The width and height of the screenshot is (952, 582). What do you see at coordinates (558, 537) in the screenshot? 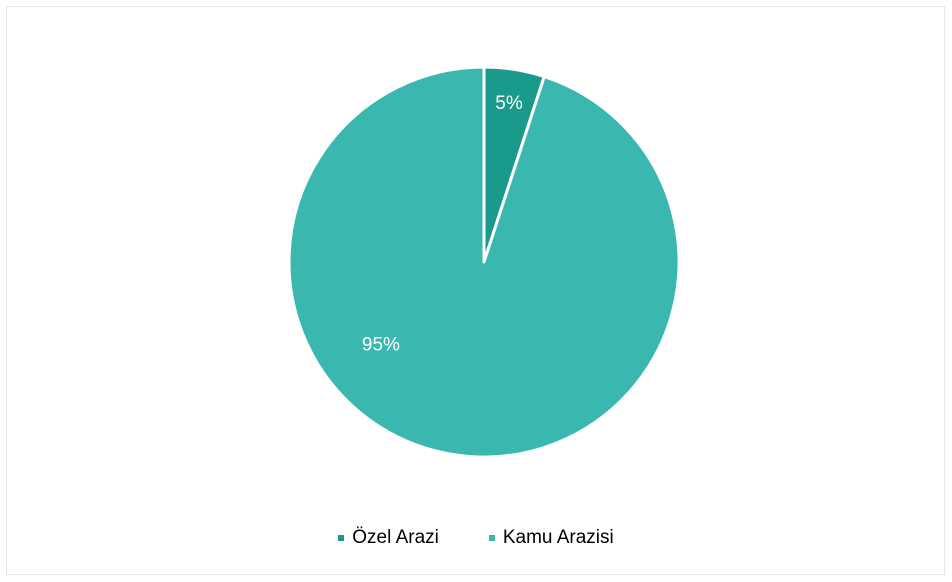
I see `legend-label-kamu-arazisi: Kamu Arazisi` at bounding box center [558, 537].